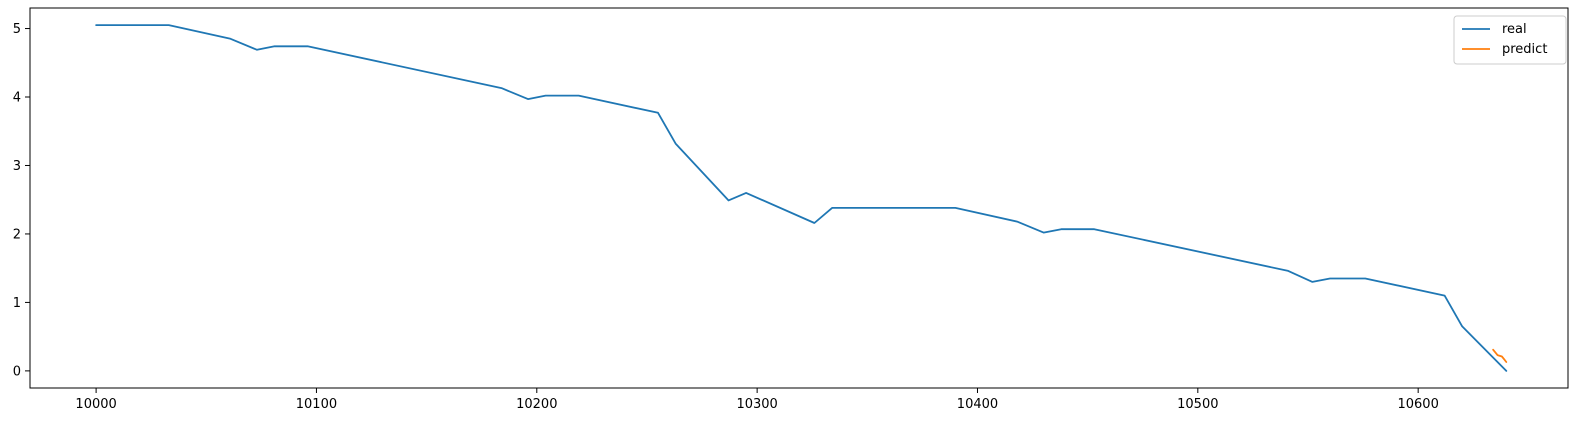 This screenshot has width=1588, height=428. I want to click on x-tick-label: 10200, so click(536, 404).